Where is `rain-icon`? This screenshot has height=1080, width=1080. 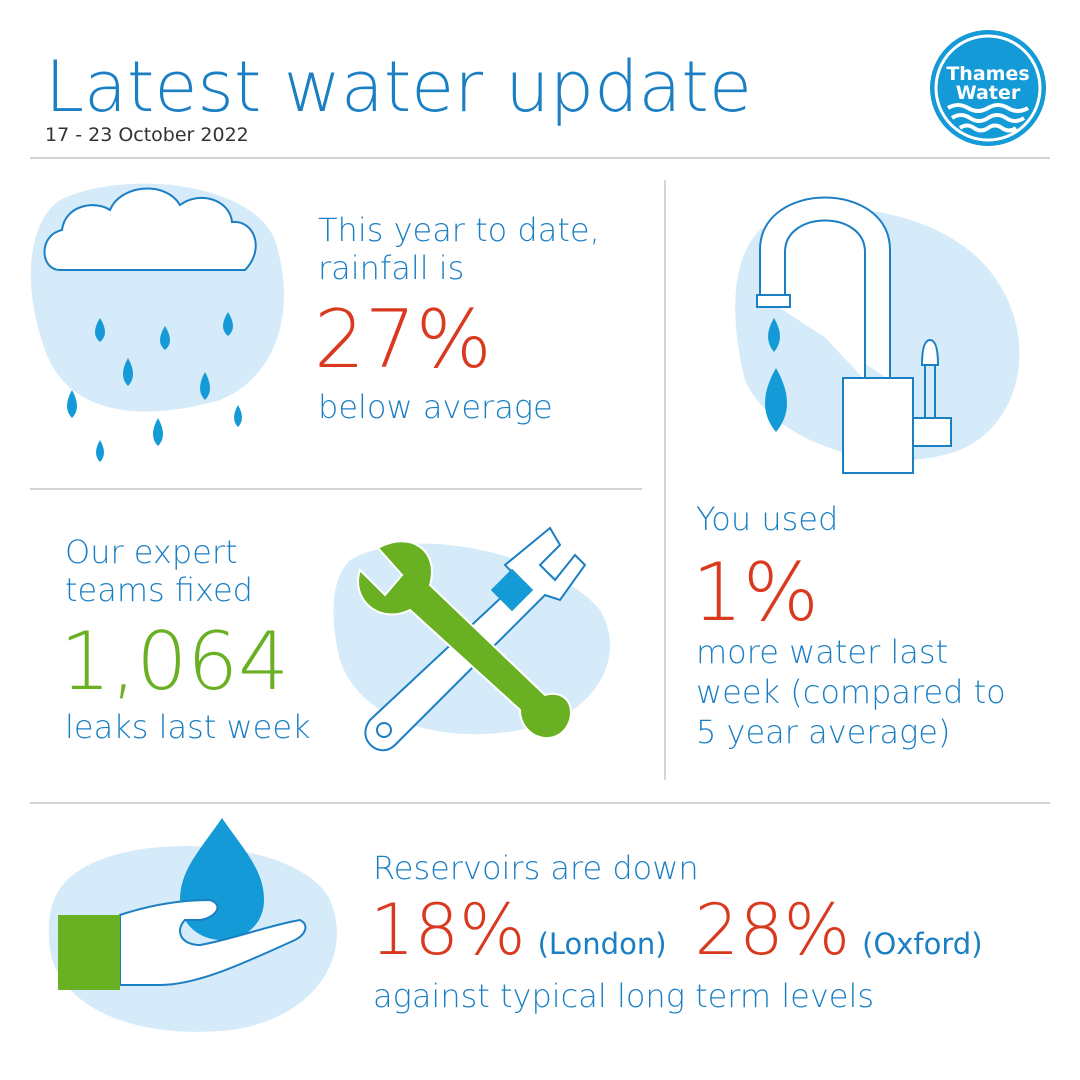
rain-icon is located at coordinates (157, 322).